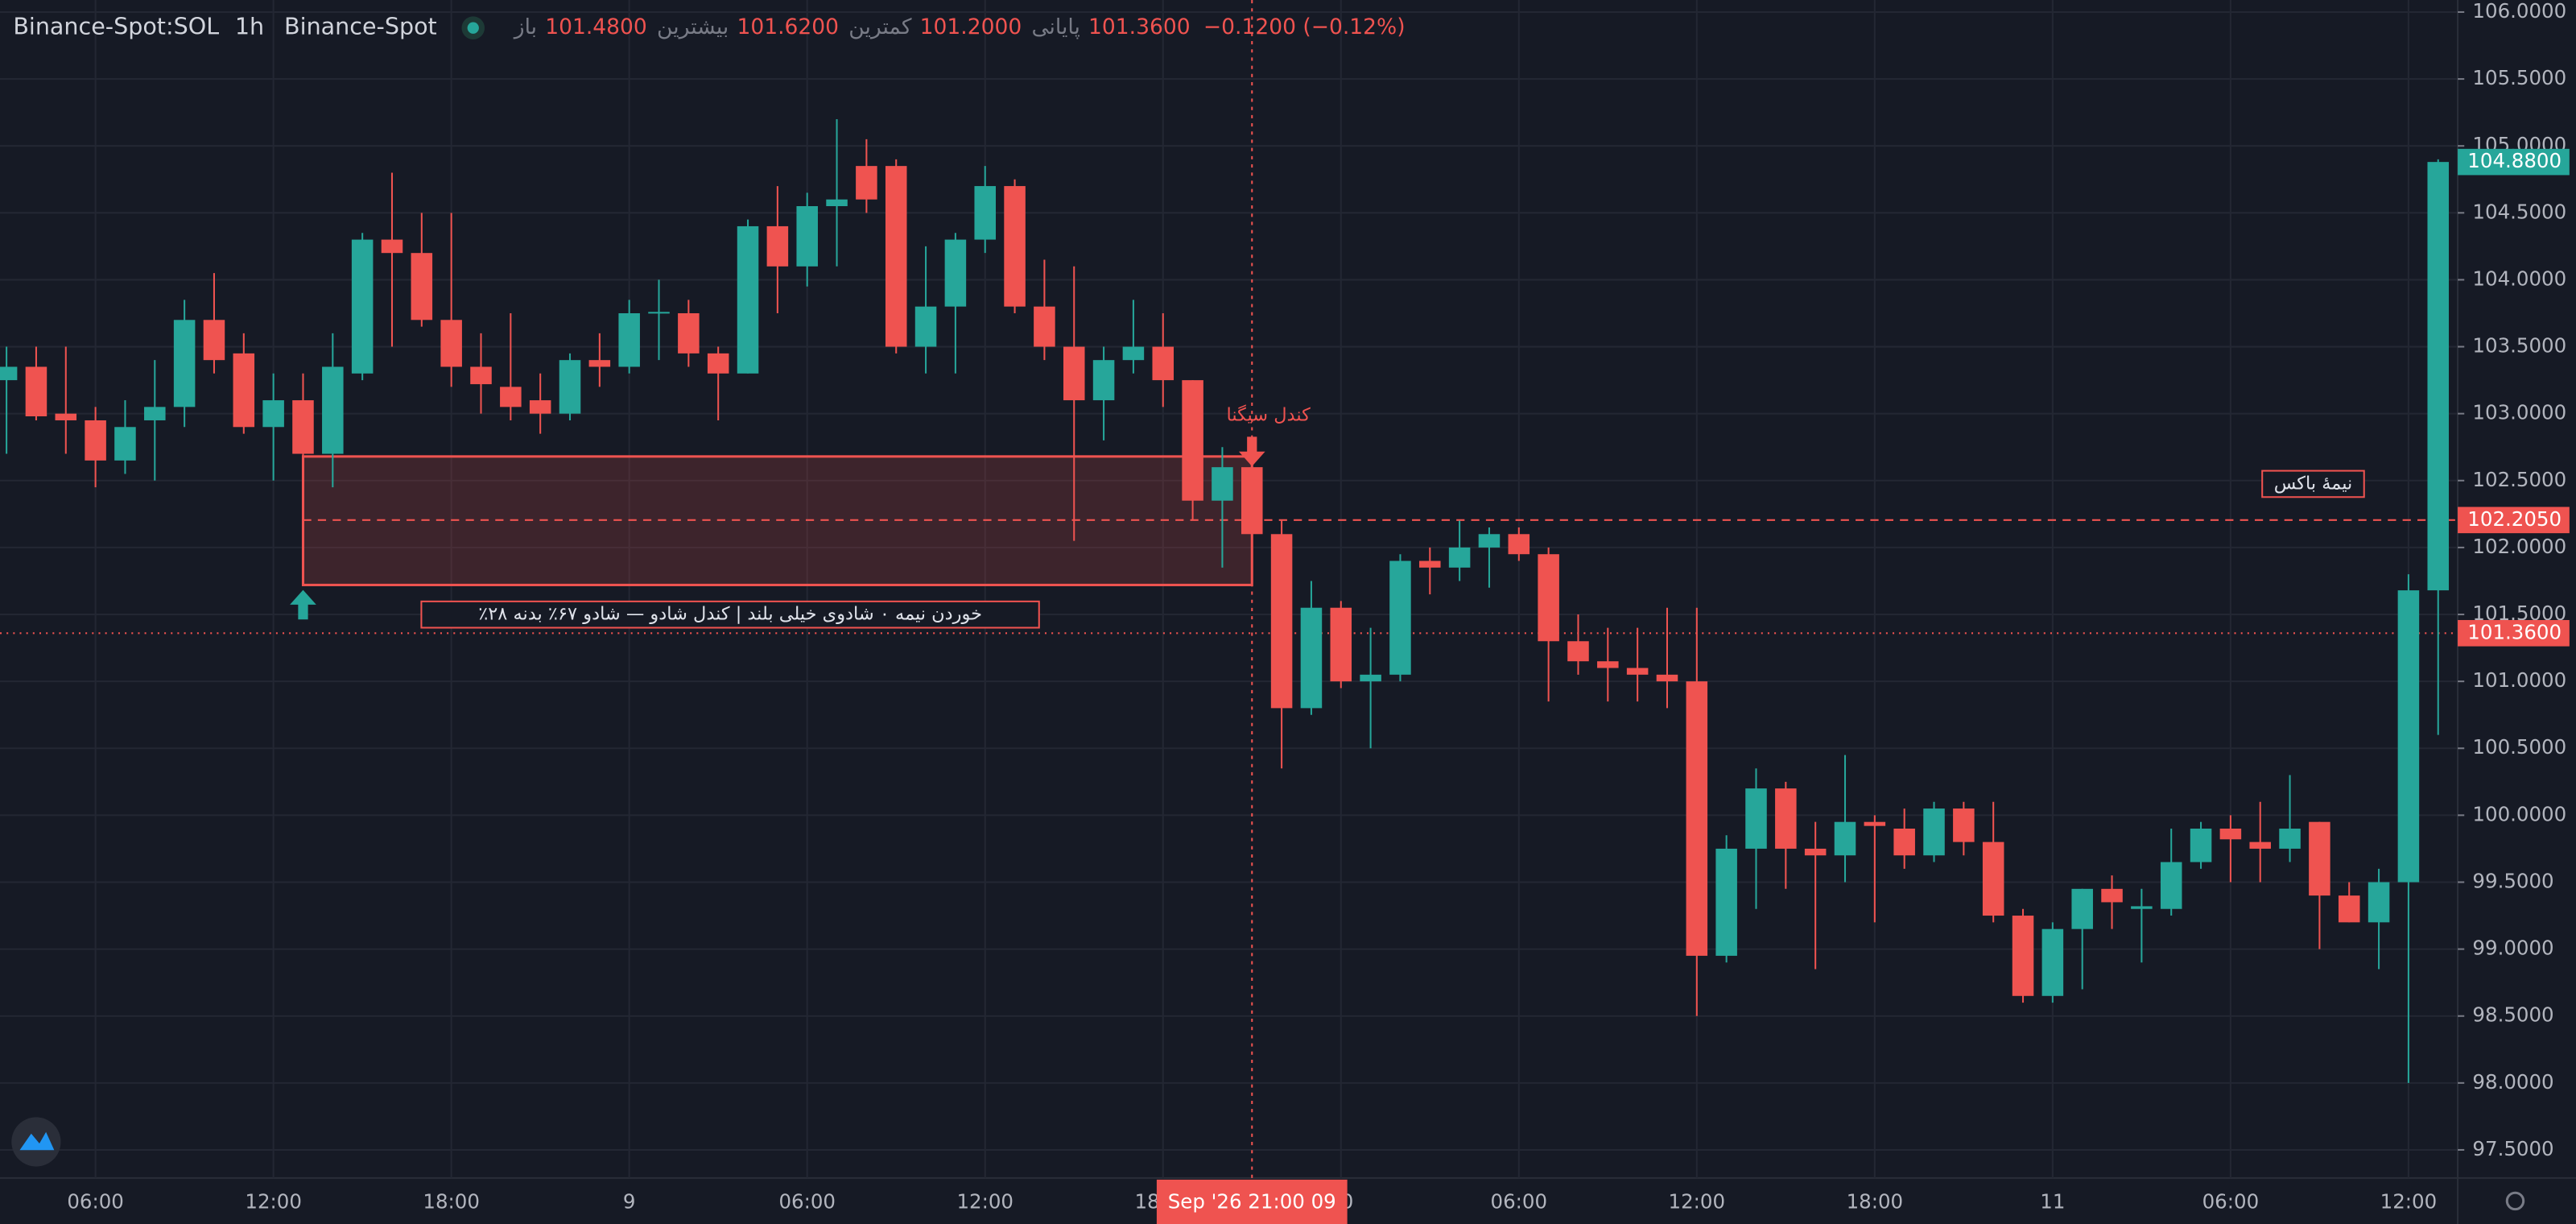  Describe the element at coordinates (2519, 479) in the screenshot. I see `y-tick-label: 102.5000` at that location.